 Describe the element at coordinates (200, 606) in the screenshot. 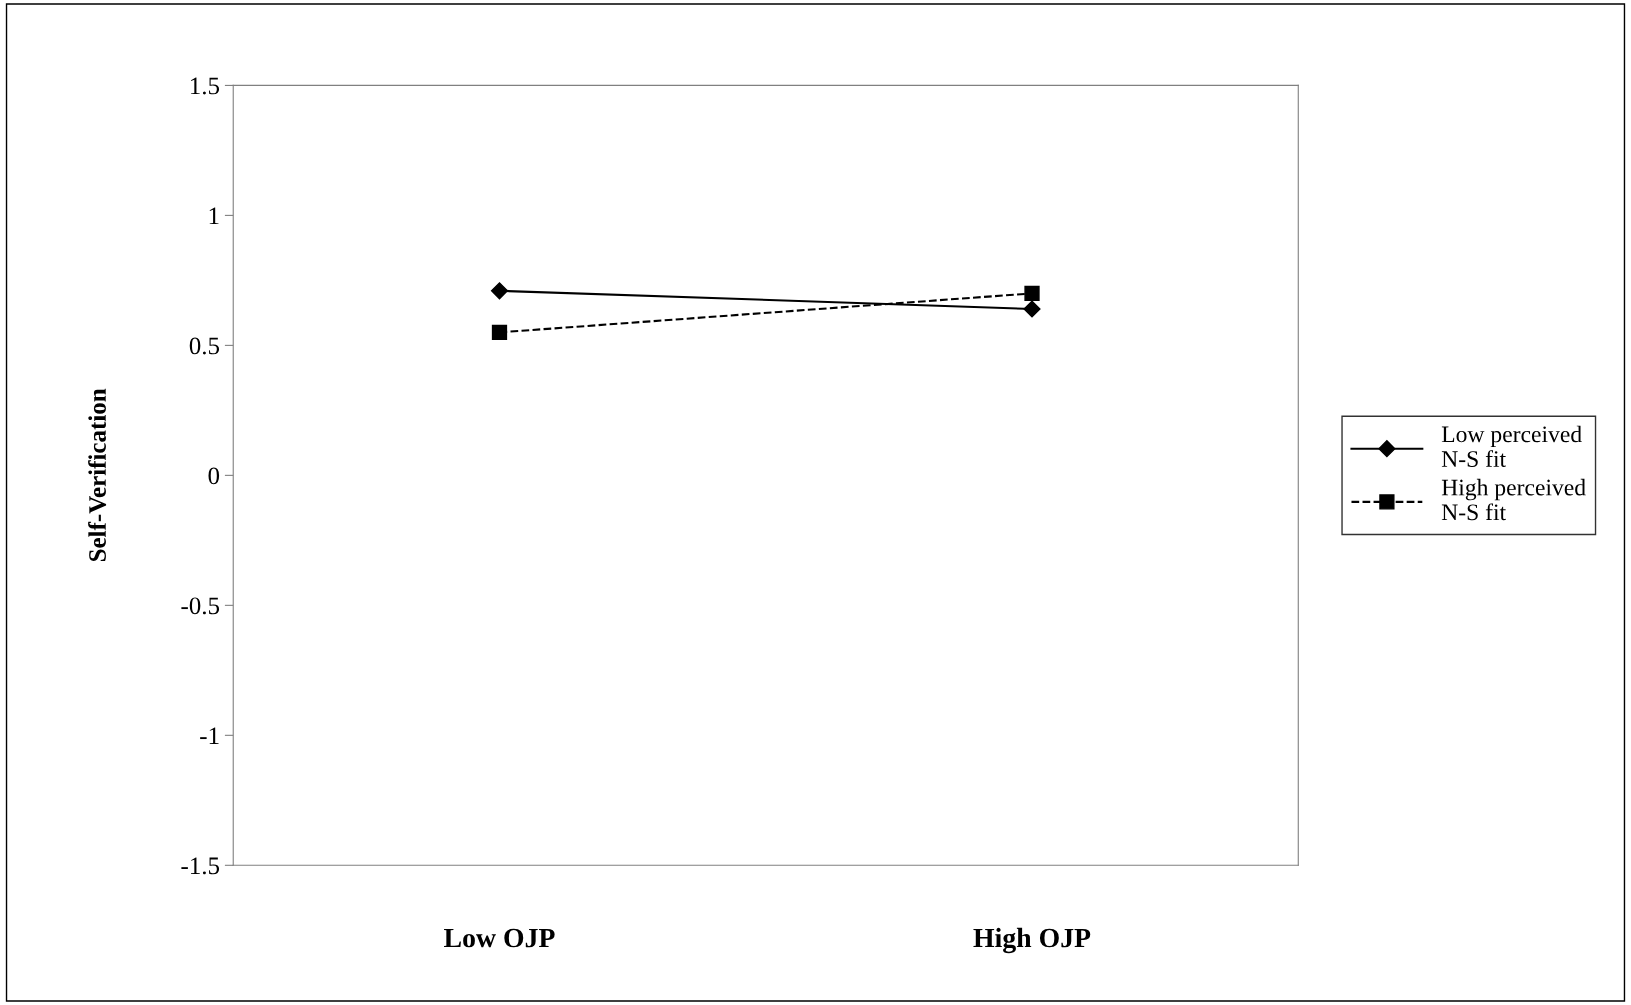

I see `y-tick-label: -0.5` at that location.